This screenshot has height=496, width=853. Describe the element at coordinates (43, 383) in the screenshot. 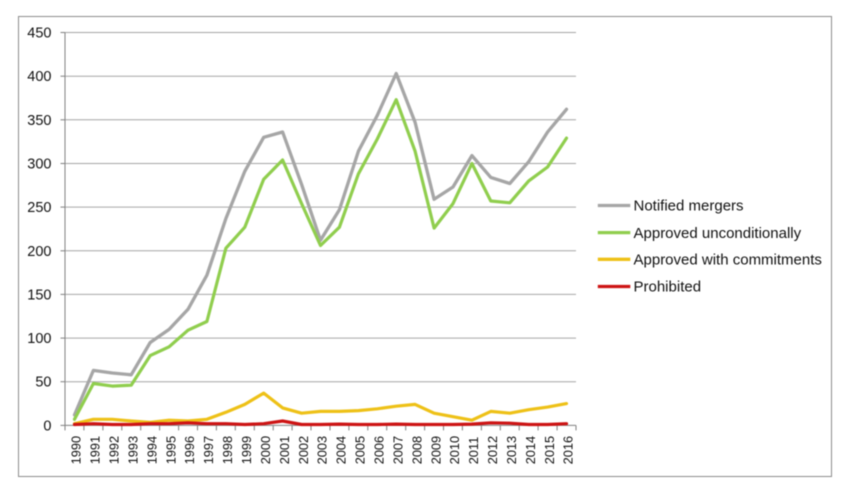

I see `svg-text: 50` at that location.